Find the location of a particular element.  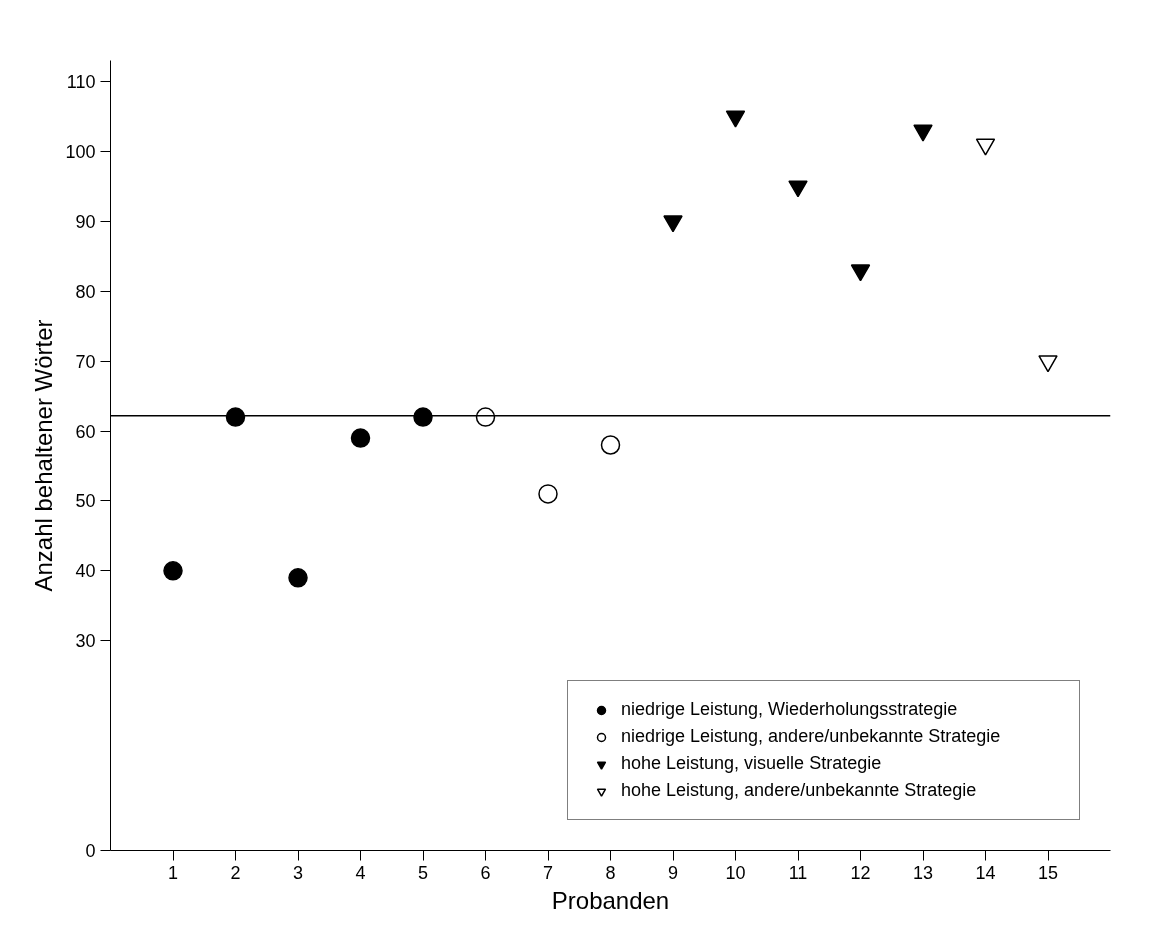

y-tick-label: 30 is located at coordinates (85, 641).